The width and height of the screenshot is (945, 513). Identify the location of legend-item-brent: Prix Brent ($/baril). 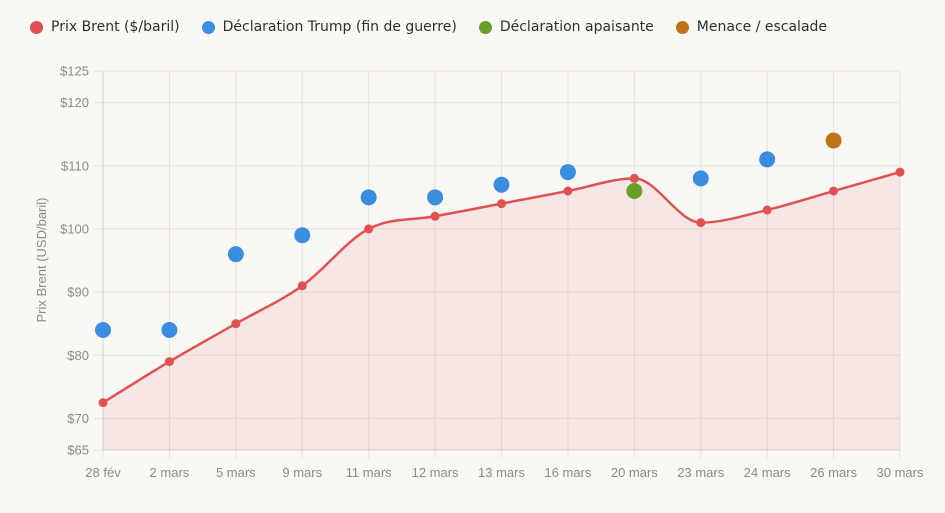
(105, 27).